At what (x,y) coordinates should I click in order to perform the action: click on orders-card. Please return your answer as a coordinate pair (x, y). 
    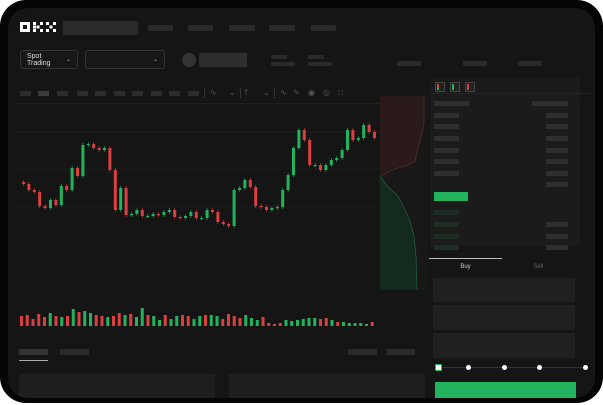
    Looking at the image, I should click on (117, 386).